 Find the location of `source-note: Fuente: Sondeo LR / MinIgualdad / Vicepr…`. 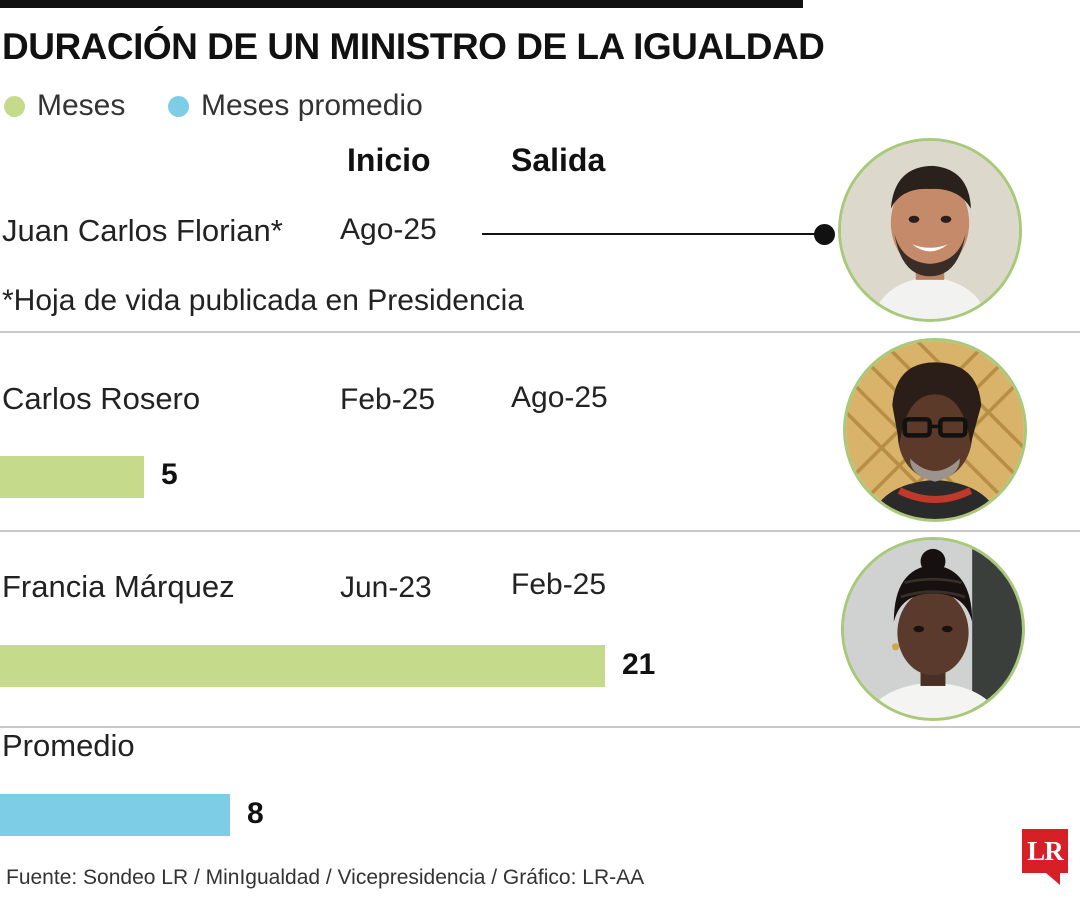

source-note: Fuente: Sondeo LR / MinIgualdad / Vicepr… is located at coordinates (325, 878).